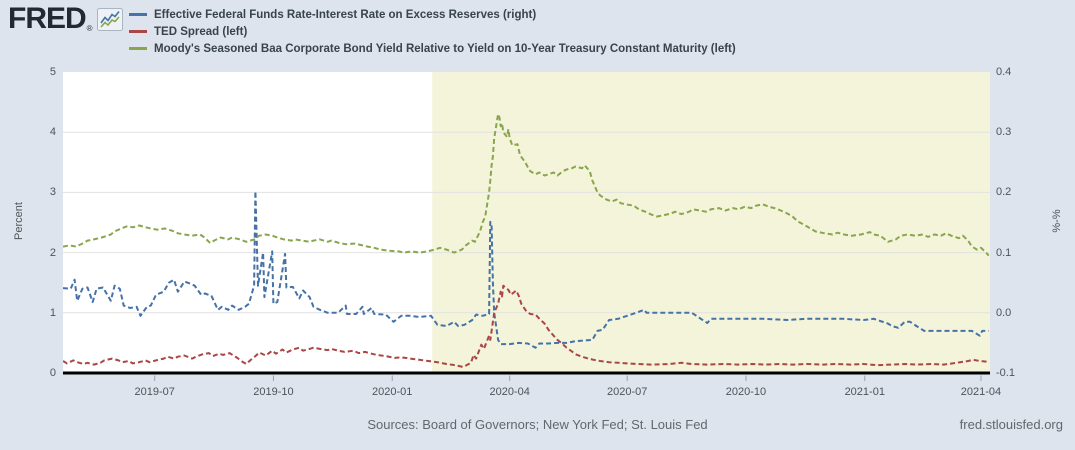  I want to click on right-tick-label: -0.1, so click(1005, 373).